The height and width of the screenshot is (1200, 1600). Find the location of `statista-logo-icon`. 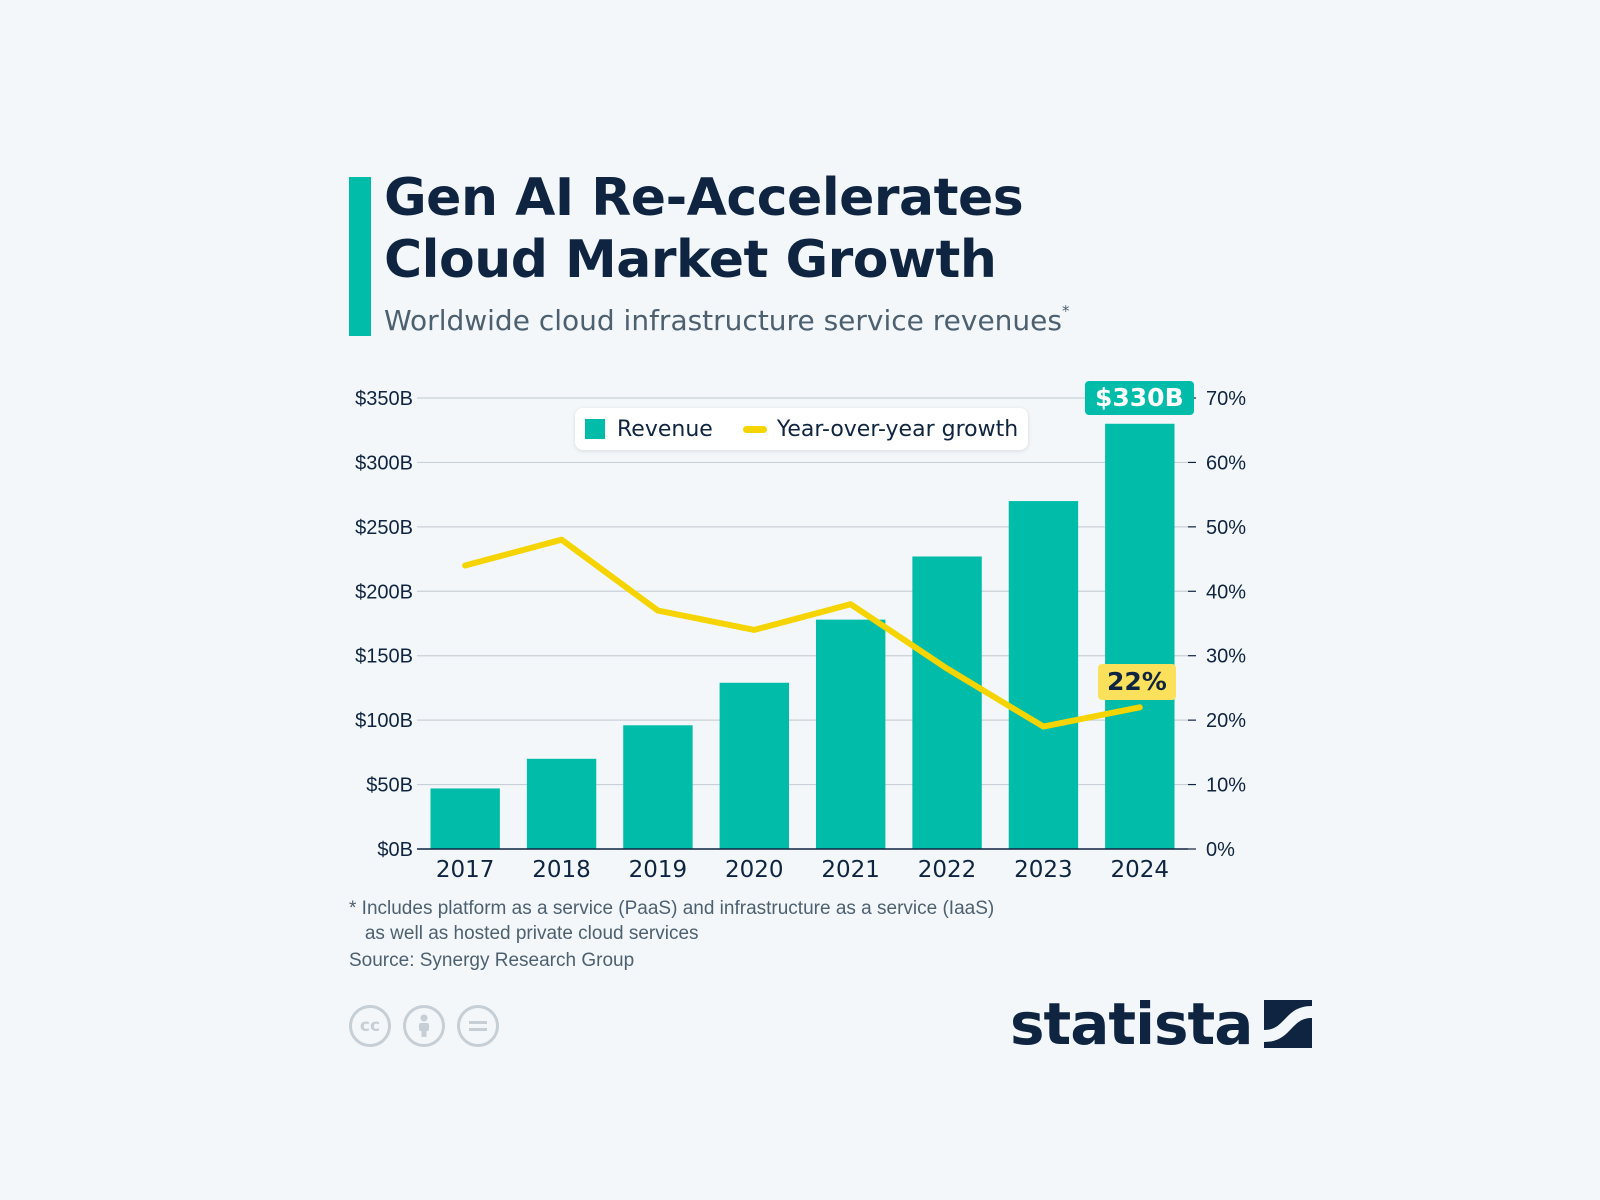

statista-logo-icon is located at coordinates (1288, 1024).